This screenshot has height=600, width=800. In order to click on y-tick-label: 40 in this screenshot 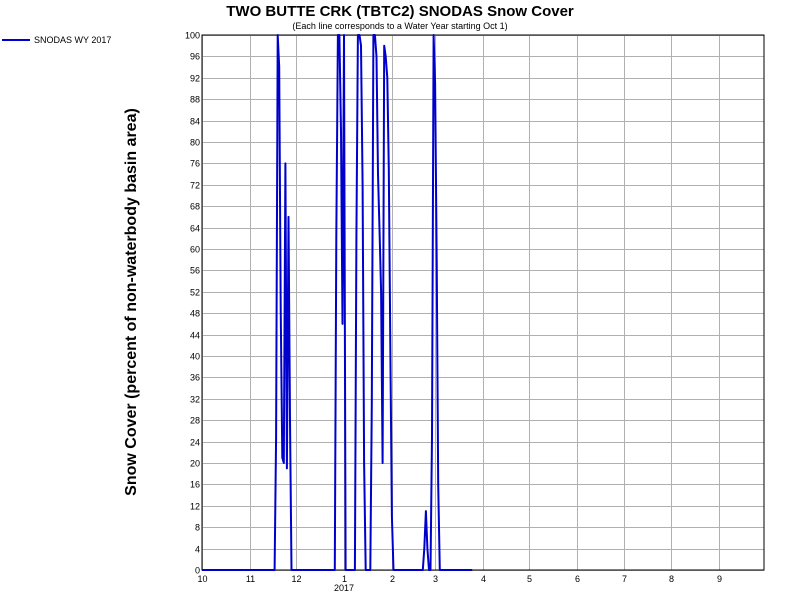, I will do `click(195, 357)`.